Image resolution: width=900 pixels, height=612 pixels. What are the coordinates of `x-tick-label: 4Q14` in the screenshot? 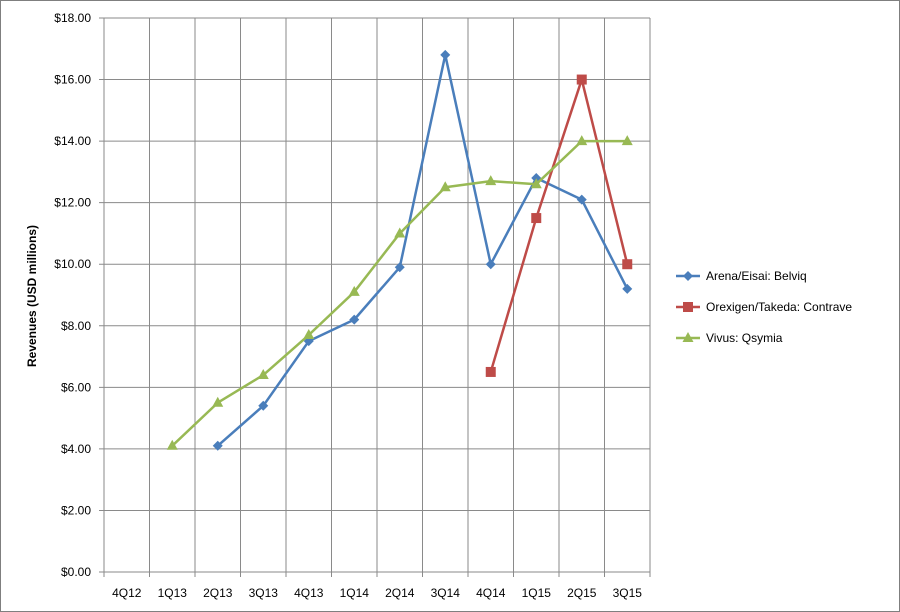 It's located at (491, 593).